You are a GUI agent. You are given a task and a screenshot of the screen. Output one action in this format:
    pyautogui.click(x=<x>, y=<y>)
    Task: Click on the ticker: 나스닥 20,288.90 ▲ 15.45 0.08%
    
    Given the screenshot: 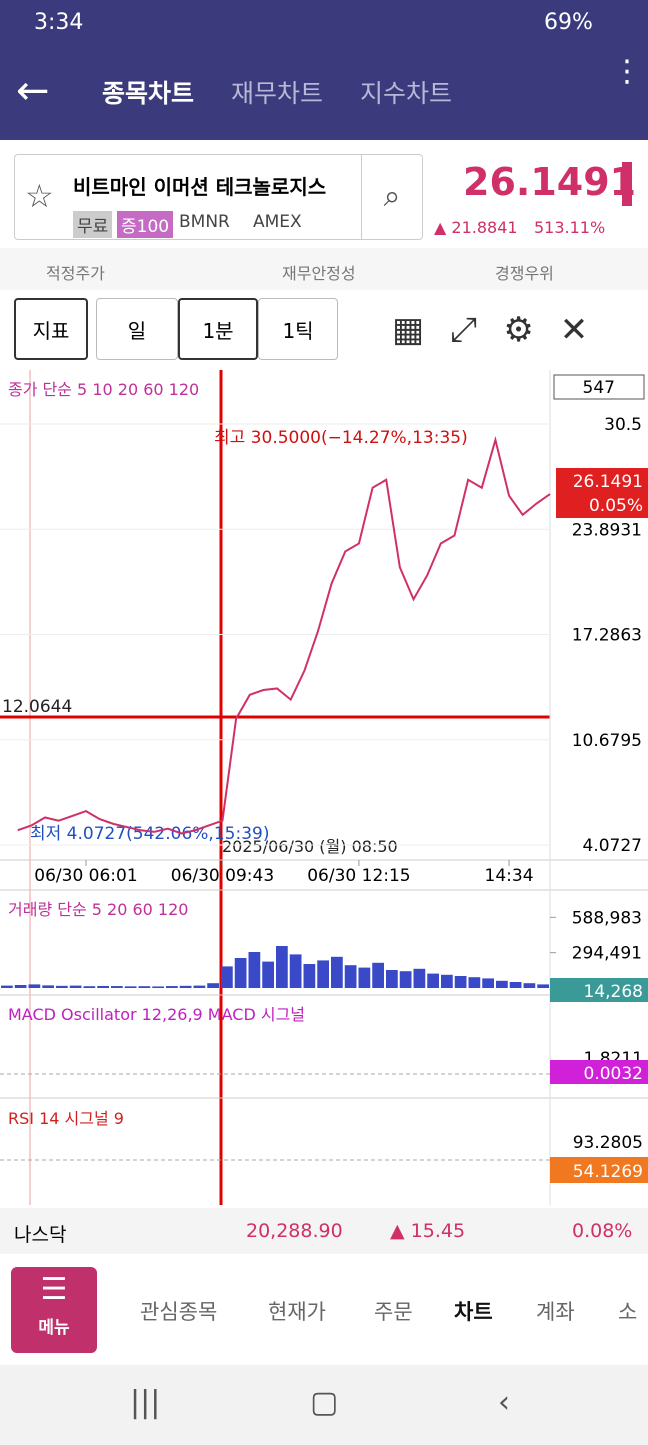 What is the action you would take?
    pyautogui.click(x=324, y=1231)
    